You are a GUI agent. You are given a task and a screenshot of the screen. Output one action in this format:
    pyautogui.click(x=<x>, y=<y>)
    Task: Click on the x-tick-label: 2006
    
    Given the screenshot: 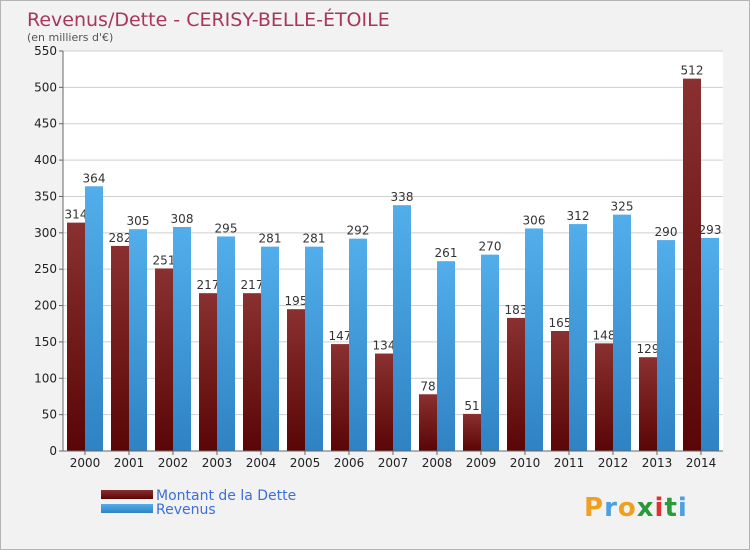 What is the action you would take?
    pyautogui.click(x=349, y=463)
    